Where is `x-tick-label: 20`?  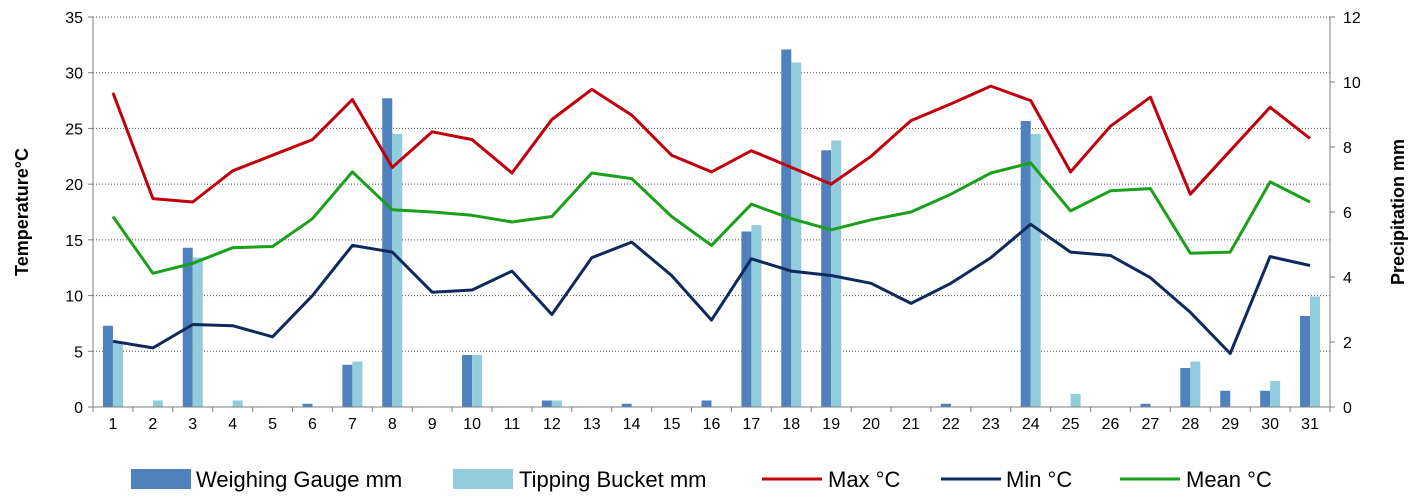 x-tick-label: 20 is located at coordinates (871, 424).